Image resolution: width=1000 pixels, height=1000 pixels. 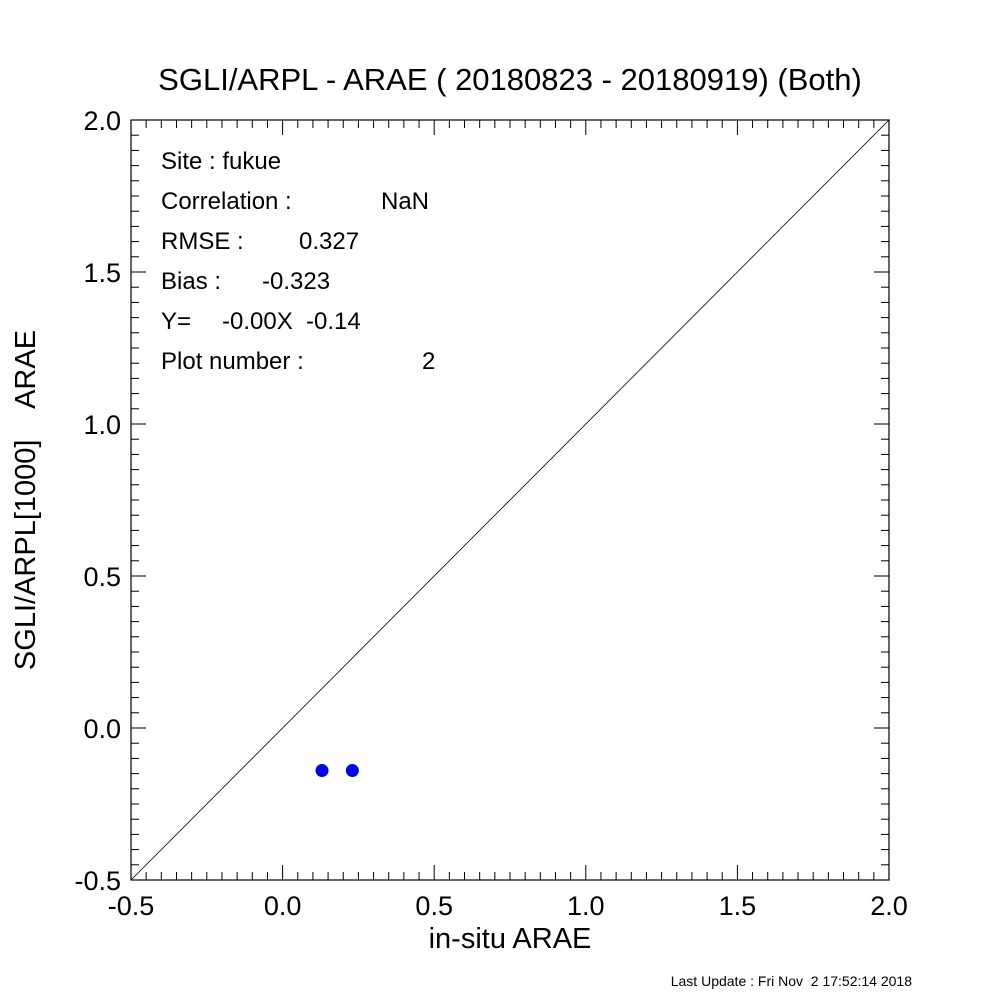 I want to click on y-axis-label: SGLI/ARPL[1000] ARAE, so click(x=26, y=500).